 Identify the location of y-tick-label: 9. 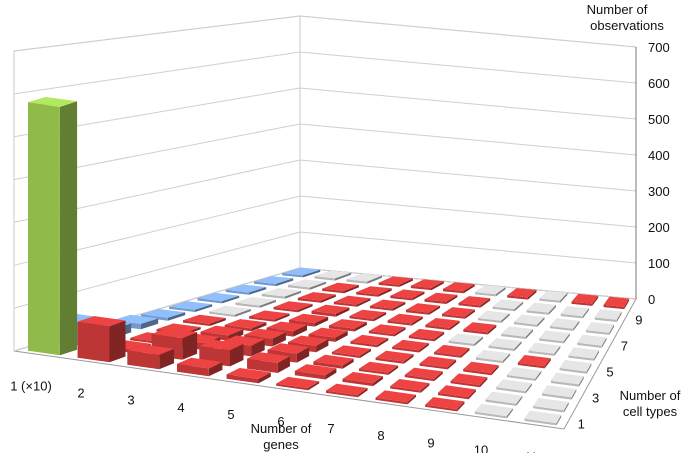
(638, 320).